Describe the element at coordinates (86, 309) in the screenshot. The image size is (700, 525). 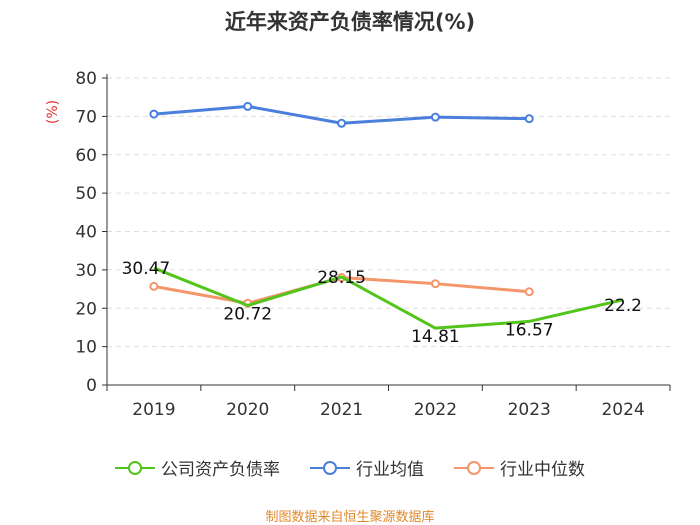
I see `y-tick-label: 20` at that location.